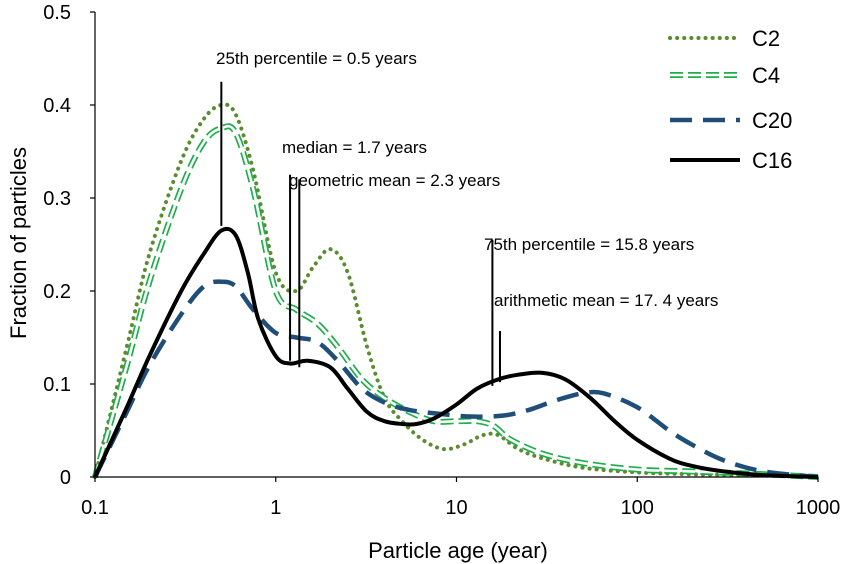 This screenshot has width=850, height=564. What do you see at coordinates (394, 180) in the screenshot?
I see `annotation-label: geometric mean = 2.3 years` at bounding box center [394, 180].